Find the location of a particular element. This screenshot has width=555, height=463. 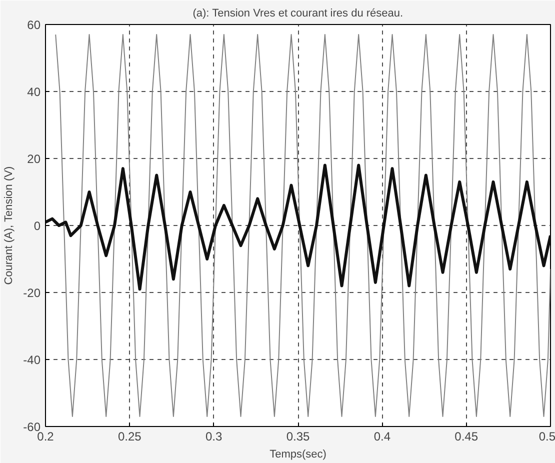

x-tick-label: 0.4 is located at coordinates (382, 437).